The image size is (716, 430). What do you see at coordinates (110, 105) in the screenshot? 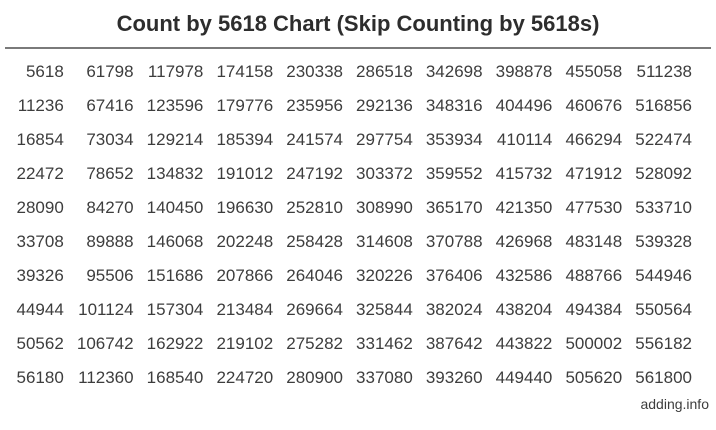
I see `grid-cell: 67416` at bounding box center [110, 105].